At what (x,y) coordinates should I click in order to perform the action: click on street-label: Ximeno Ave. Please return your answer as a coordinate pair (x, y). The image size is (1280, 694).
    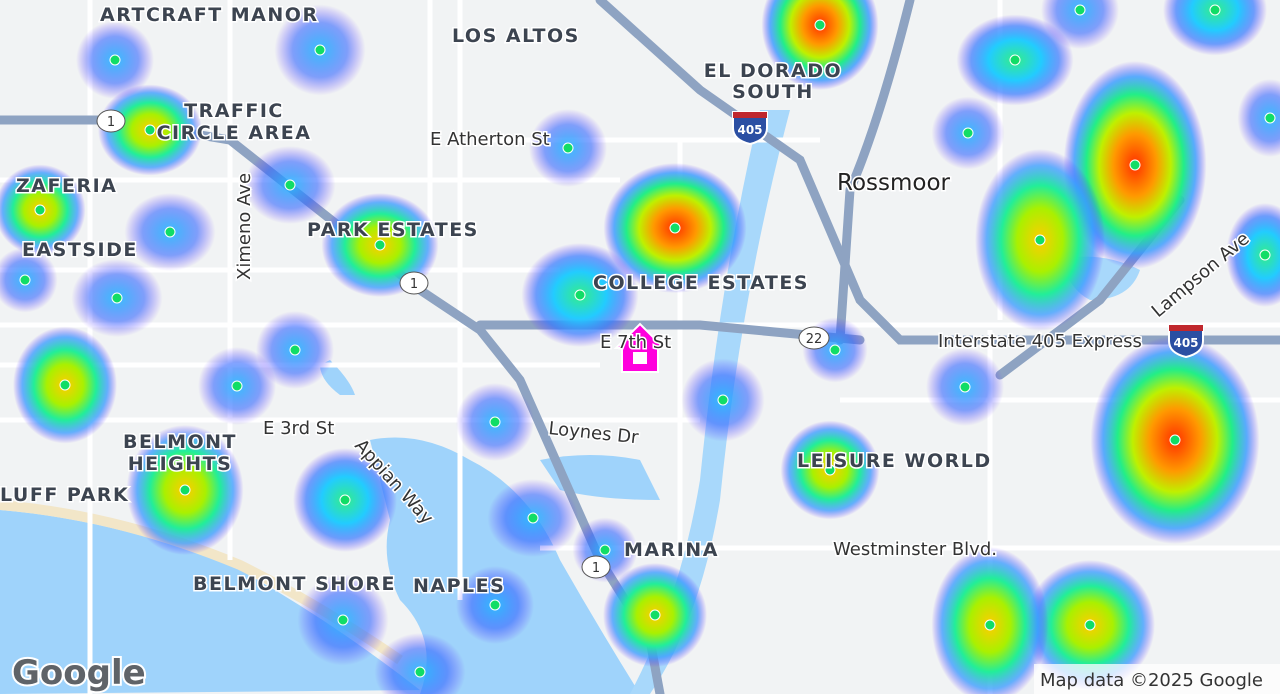
    Looking at the image, I should click on (244, 226).